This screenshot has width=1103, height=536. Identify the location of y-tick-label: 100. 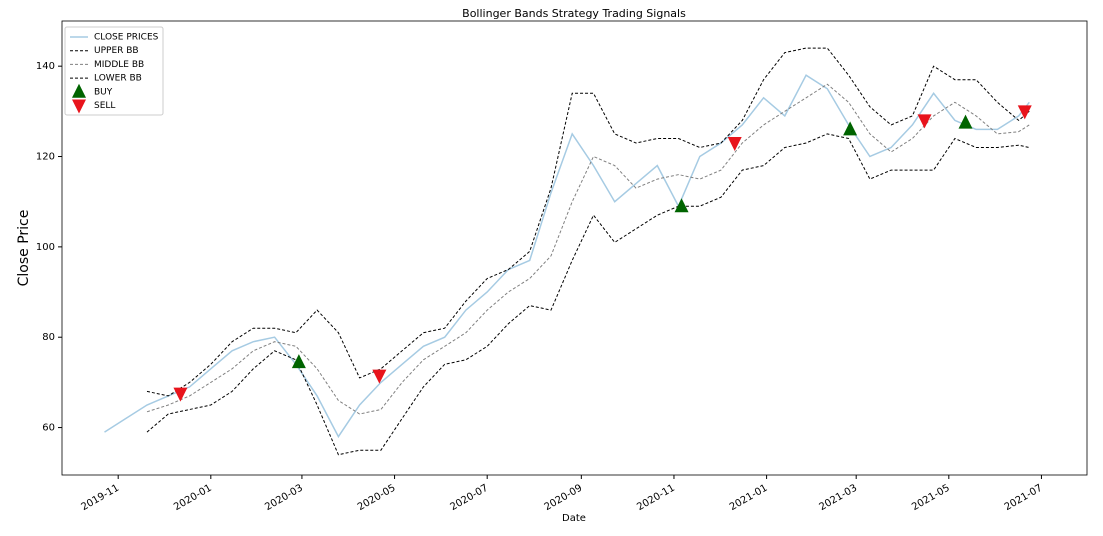
(45, 247).